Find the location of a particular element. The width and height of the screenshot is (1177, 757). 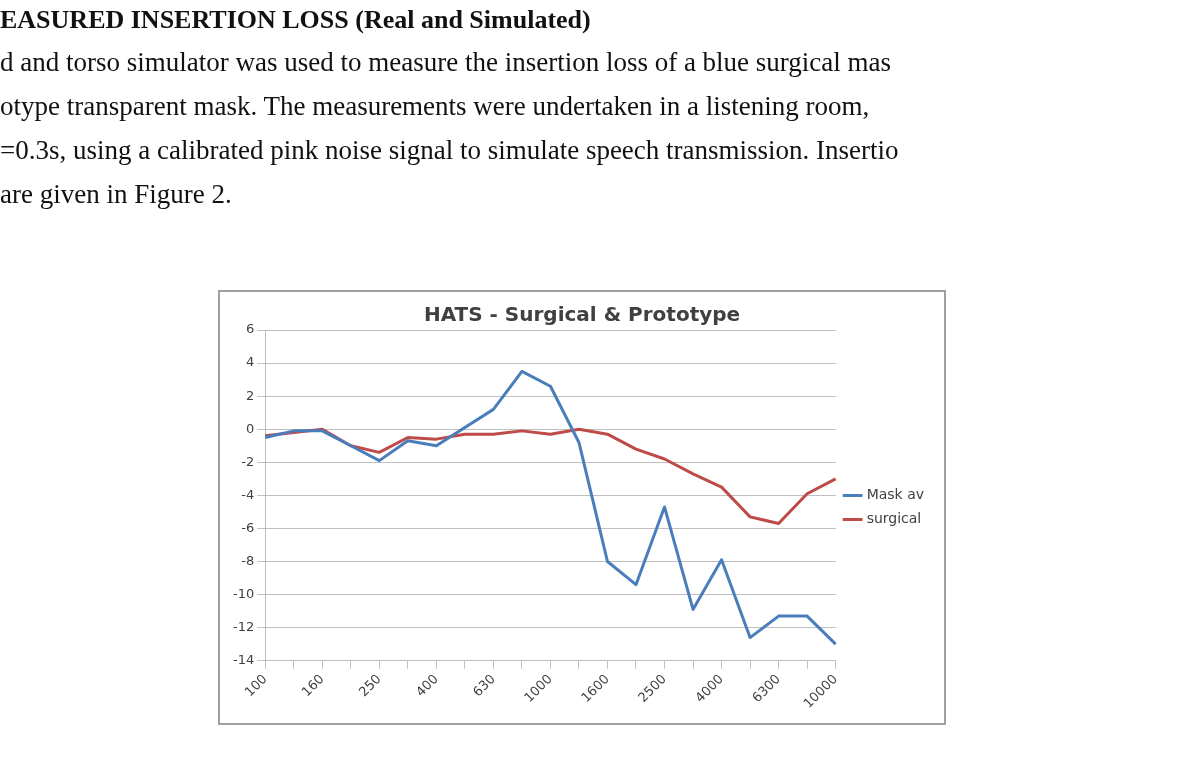

text: otype transparent mask. The measurements were undertaken in a listening room, is located at coordinates (435, 106).